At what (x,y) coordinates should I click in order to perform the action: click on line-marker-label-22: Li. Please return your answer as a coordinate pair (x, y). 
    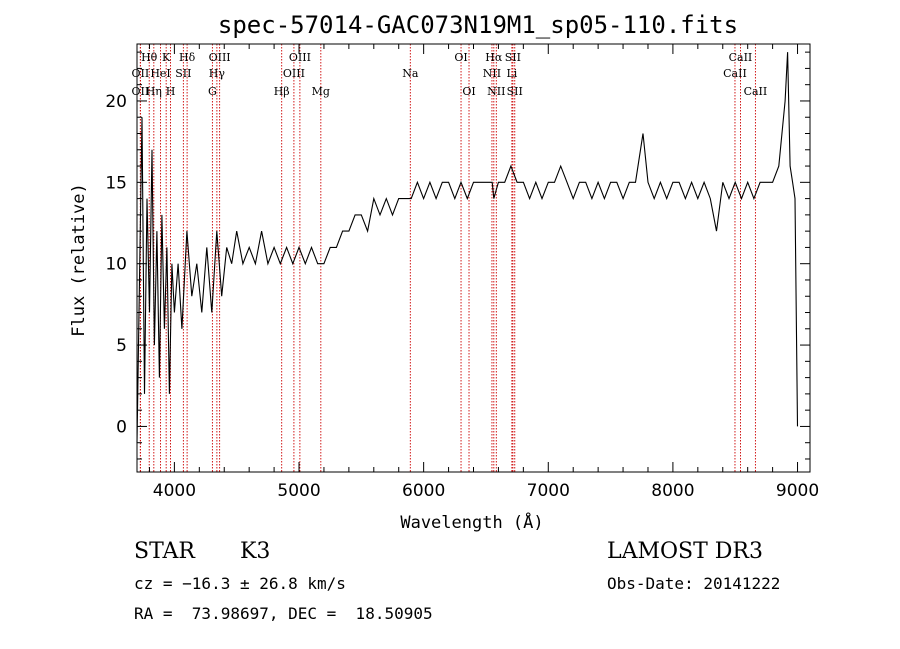
    Looking at the image, I should click on (511, 73).